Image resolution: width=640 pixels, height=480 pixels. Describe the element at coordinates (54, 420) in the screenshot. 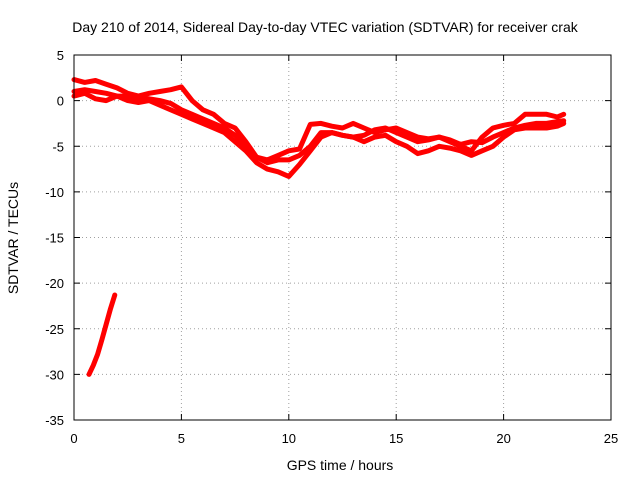

I see `y-tick-label: -35` at that location.